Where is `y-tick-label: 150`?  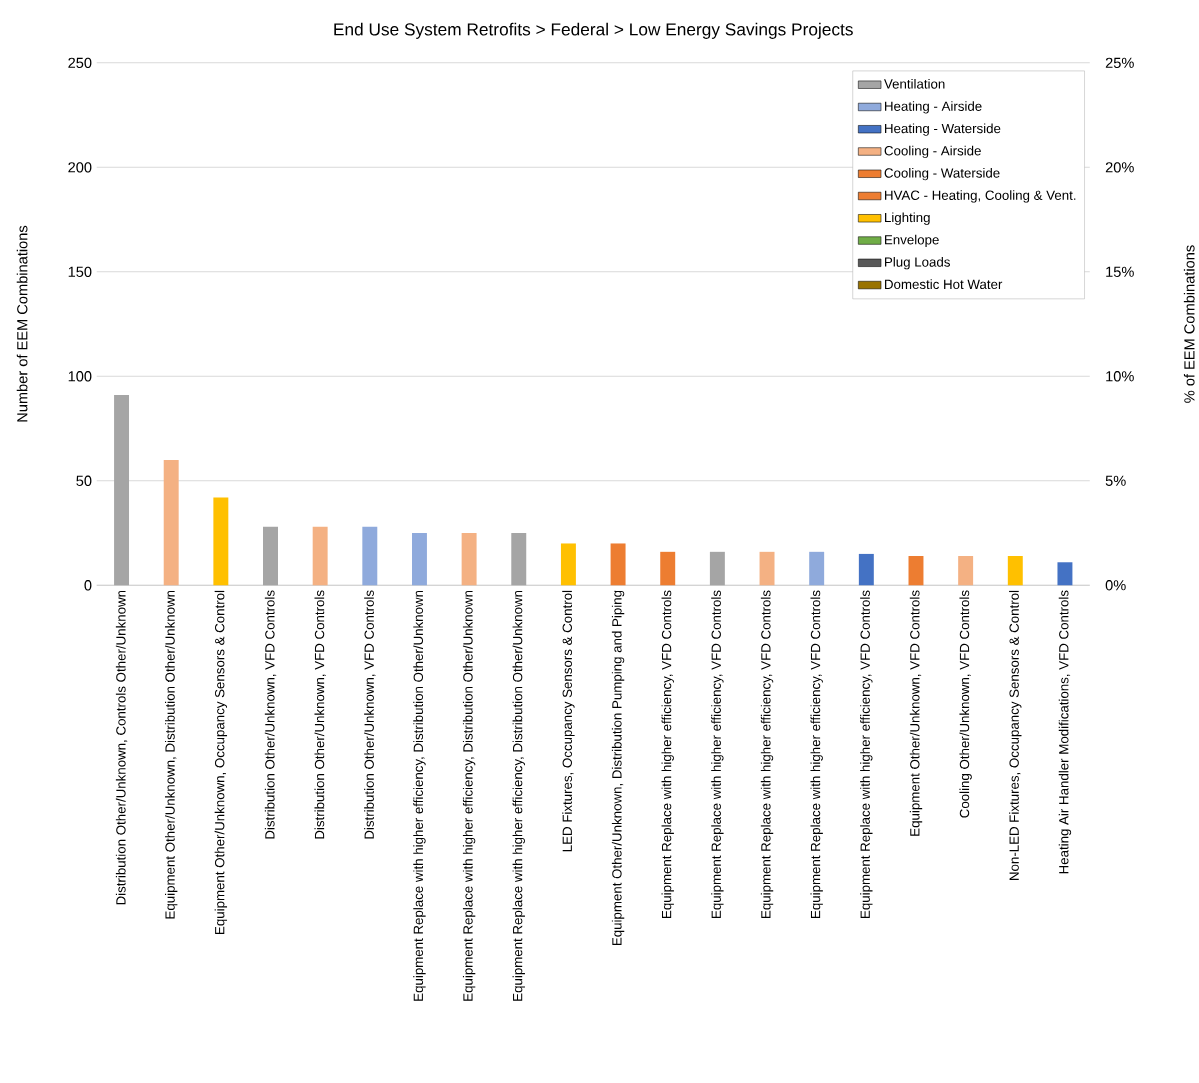
y-tick-label: 150 is located at coordinates (80, 272).